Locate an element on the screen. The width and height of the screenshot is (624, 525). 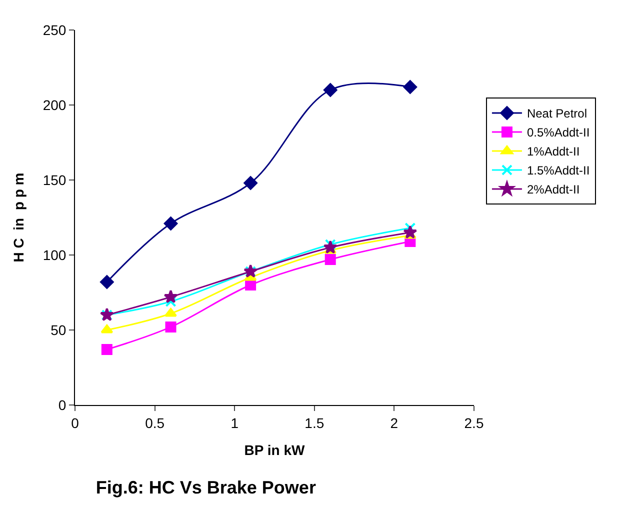
y-tick-label: 150 is located at coordinates (54, 180).